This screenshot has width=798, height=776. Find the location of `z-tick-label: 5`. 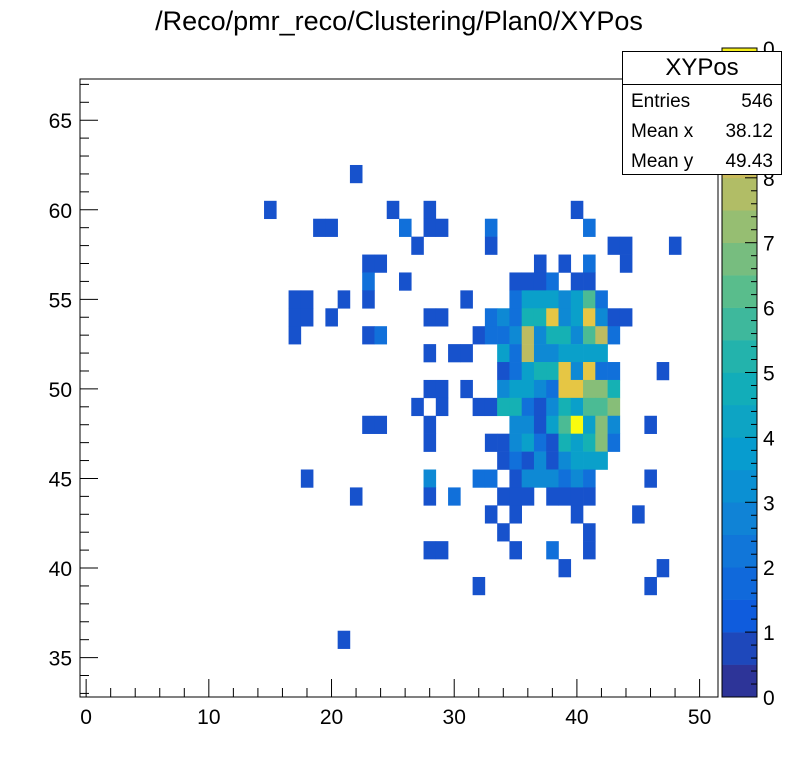

z-tick-label: 5 is located at coordinates (769, 374).